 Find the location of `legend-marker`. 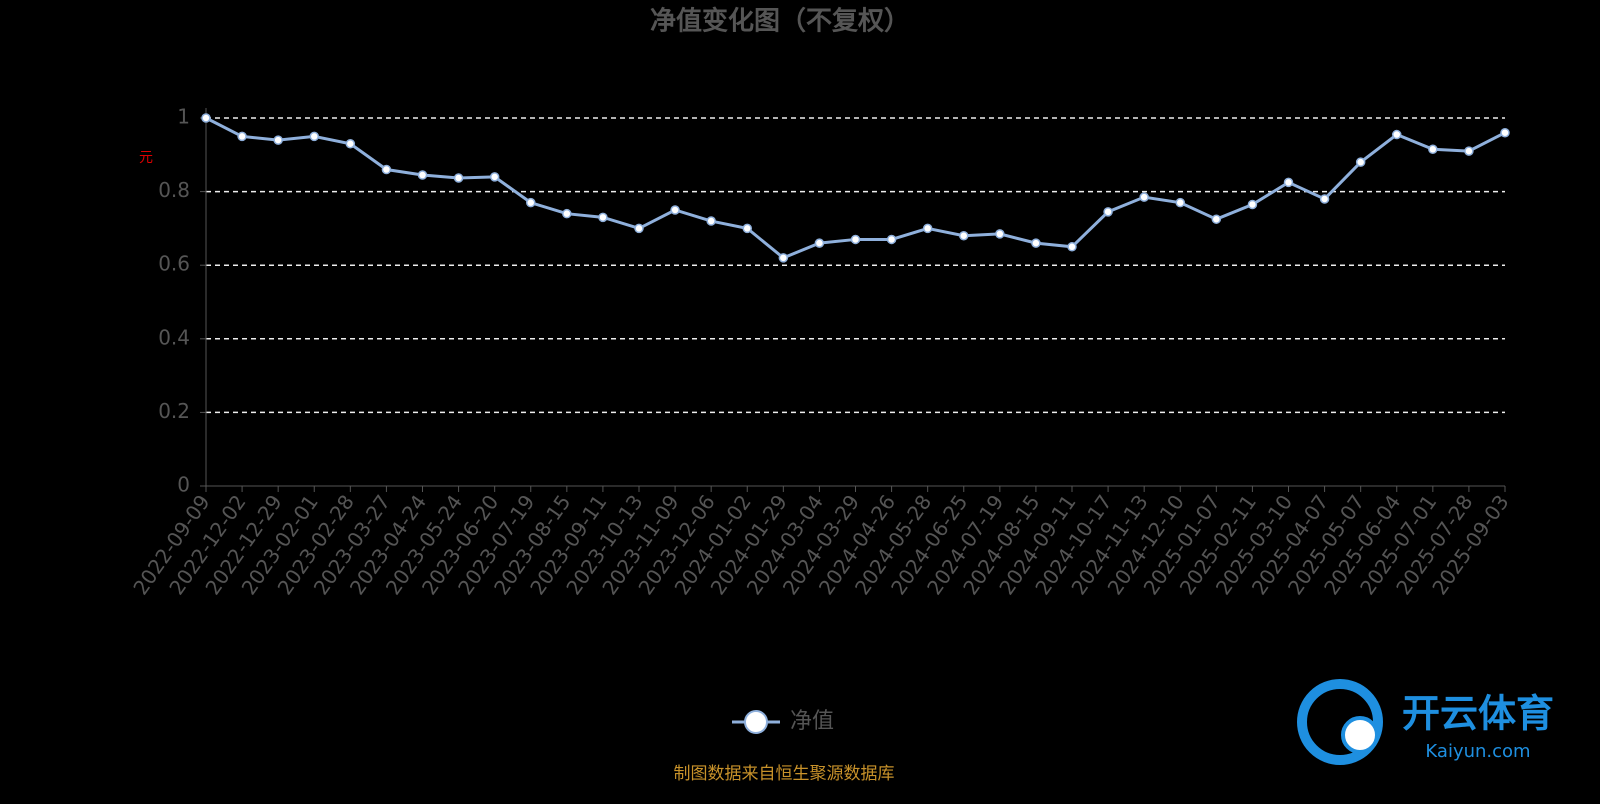

legend-marker is located at coordinates (756, 722).